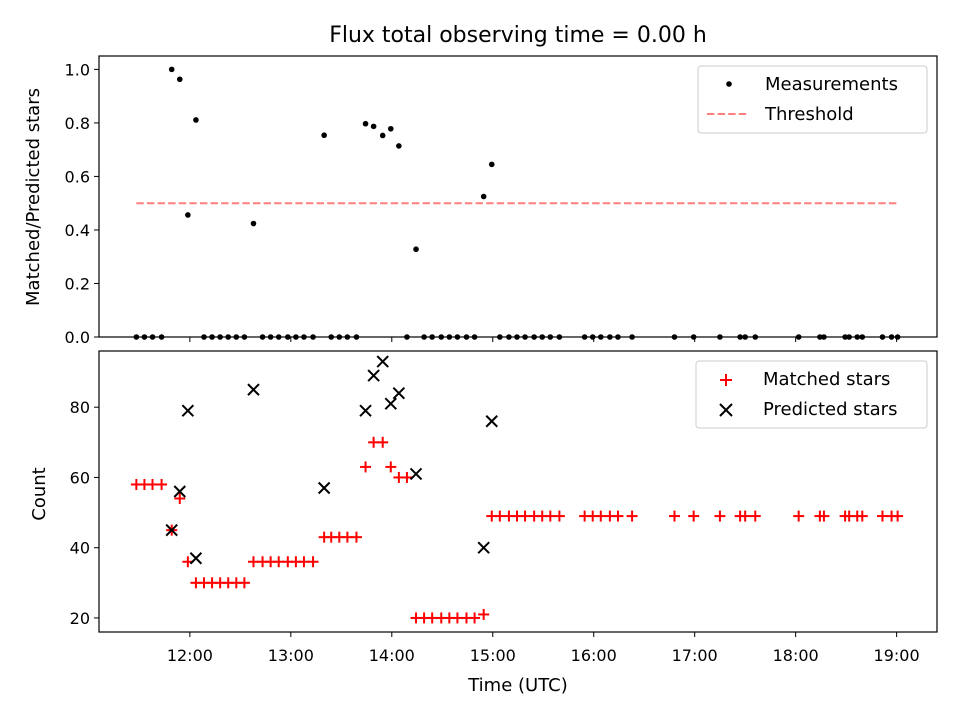 The width and height of the screenshot is (960, 720). What do you see at coordinates (77, 123) in the screenshot?
I see `top-y-tick-label: 0.8` at bounding box center [77, 123].